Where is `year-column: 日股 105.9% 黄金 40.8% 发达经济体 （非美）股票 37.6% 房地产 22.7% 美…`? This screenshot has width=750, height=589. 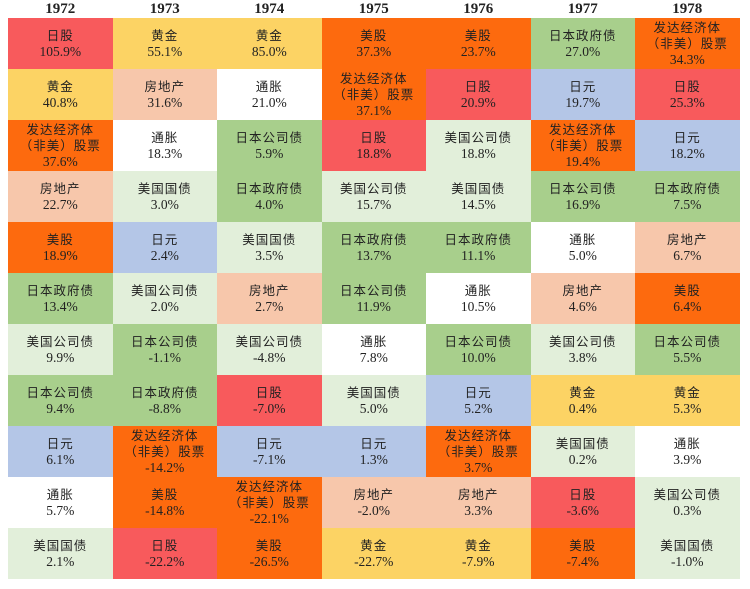
year-column: 日股 105.9% 黄金 40.8% 发达经济体 （非美）股票 37.6% 房地产 22.7% 美… is located at coordinates (60, 298).